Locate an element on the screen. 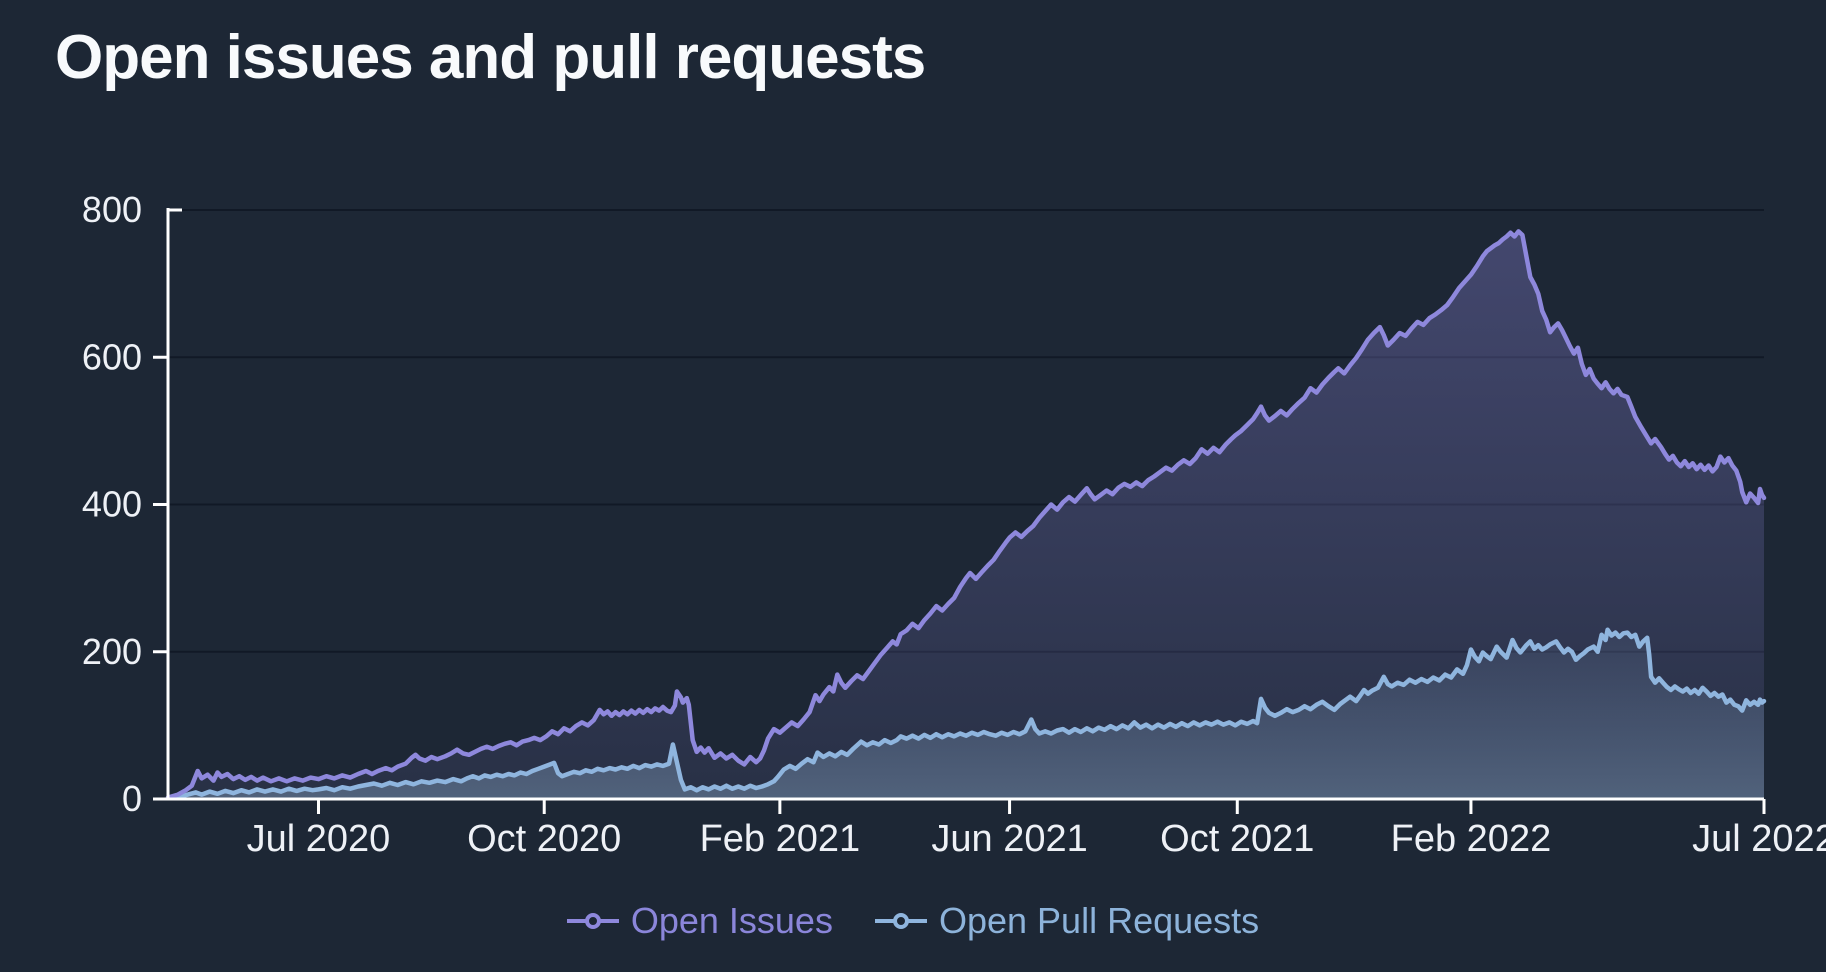 This screenshot has height=972, width=1826. chart-legend: Open Issues Open Pull Requests is located at coordinates (913, 921).